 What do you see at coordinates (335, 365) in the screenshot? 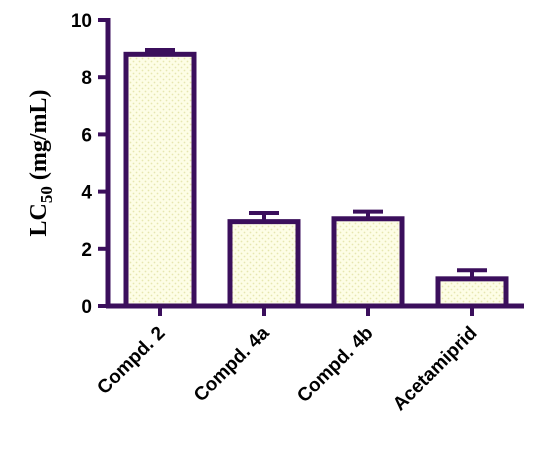
I see `category-label: Compd. 4b` at bounding box center [335, 365].